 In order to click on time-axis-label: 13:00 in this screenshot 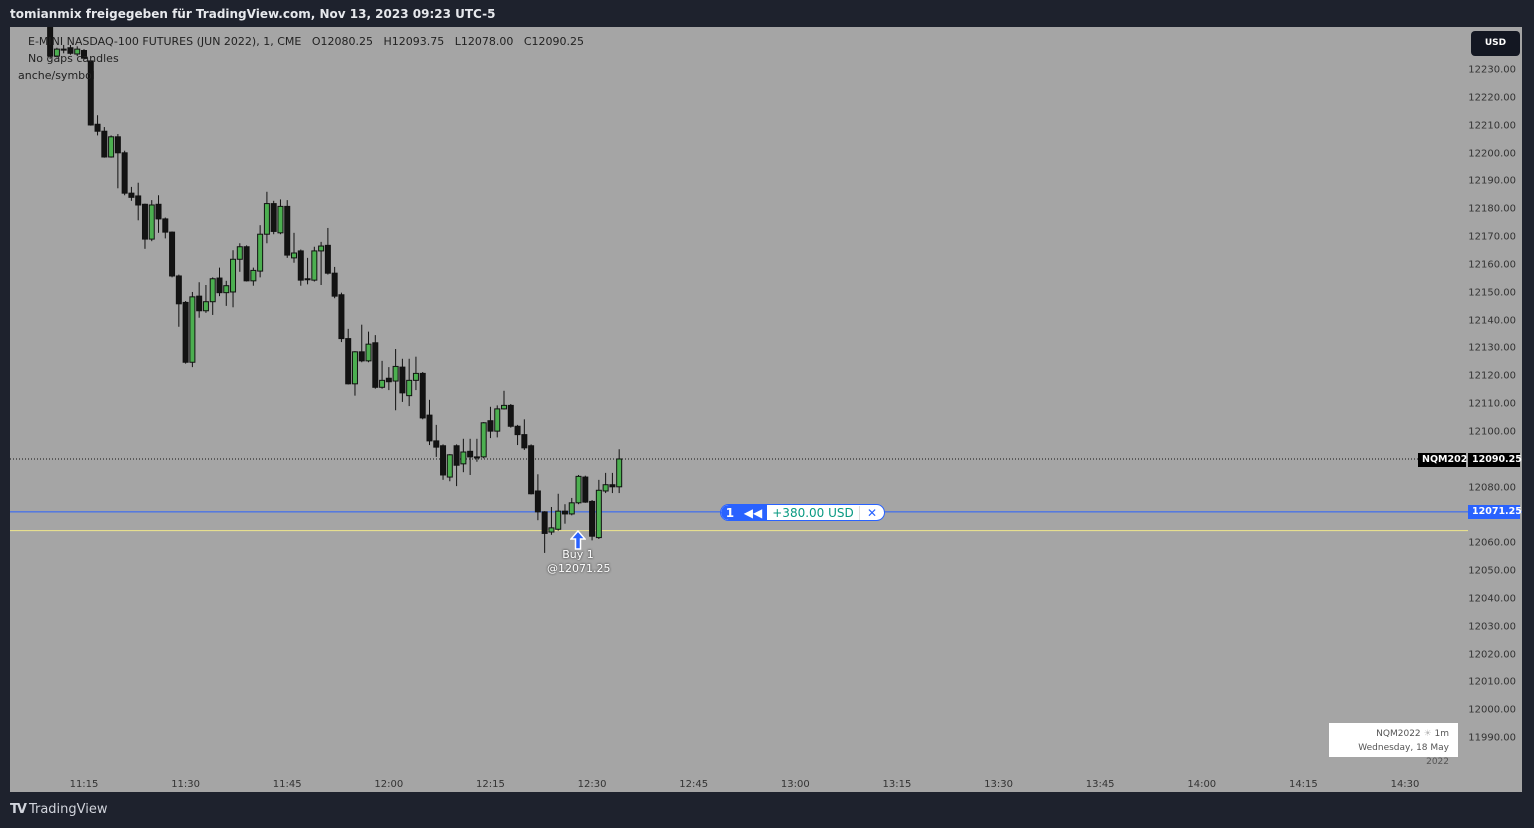, I will do `click(795, 784)`.